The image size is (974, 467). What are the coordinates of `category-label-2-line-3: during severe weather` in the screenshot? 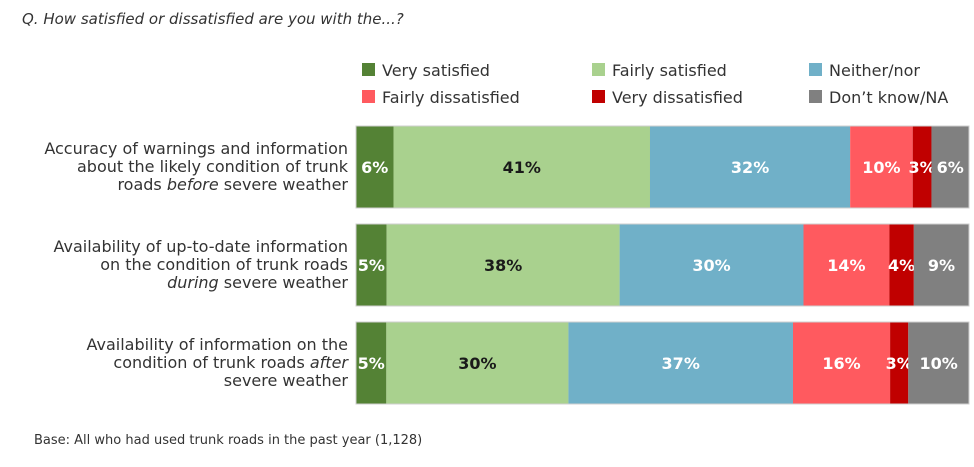 It's located at (257, 282).